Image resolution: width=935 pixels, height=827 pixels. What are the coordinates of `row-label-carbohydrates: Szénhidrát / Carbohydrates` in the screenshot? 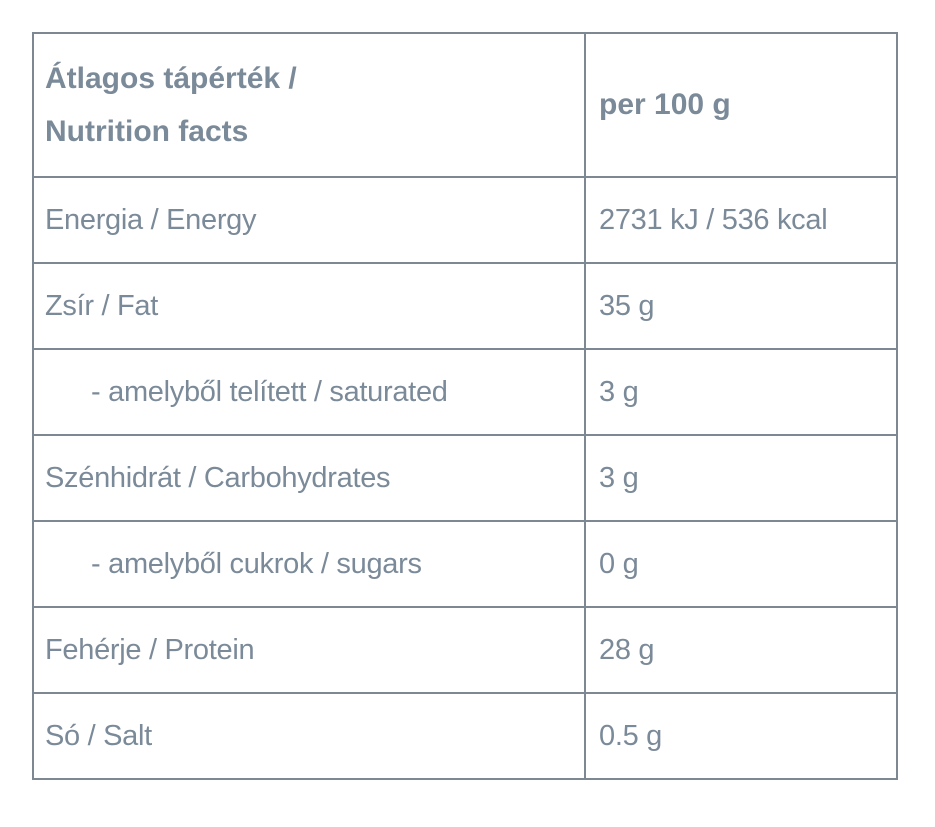 It's located at (309, 478).